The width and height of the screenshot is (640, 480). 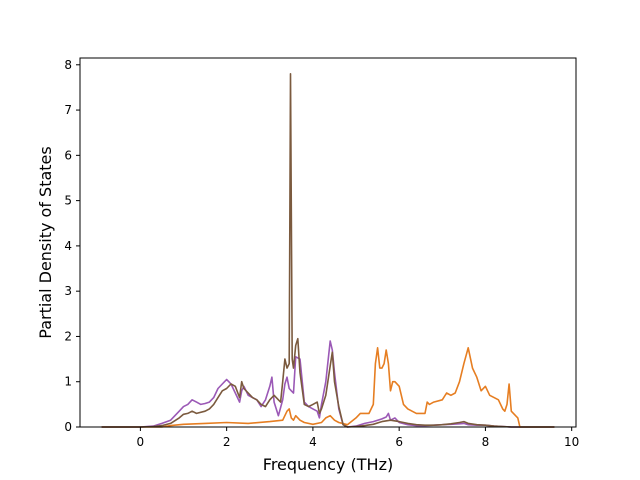 I want to click on y-tick-label: 5, so click(x=68, y=201).